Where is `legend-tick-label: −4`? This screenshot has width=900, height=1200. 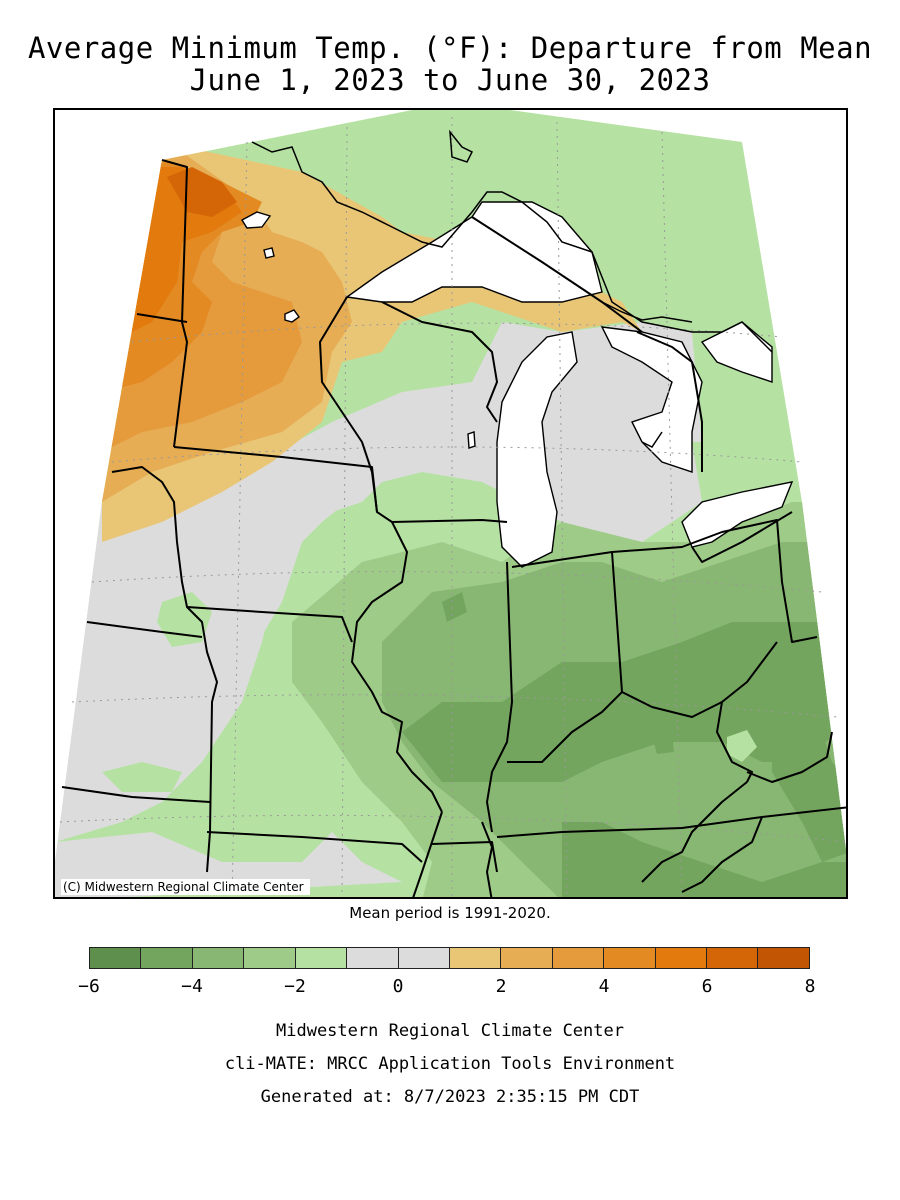
legend-tick-label: −4 is located at coordinates (192, 986).